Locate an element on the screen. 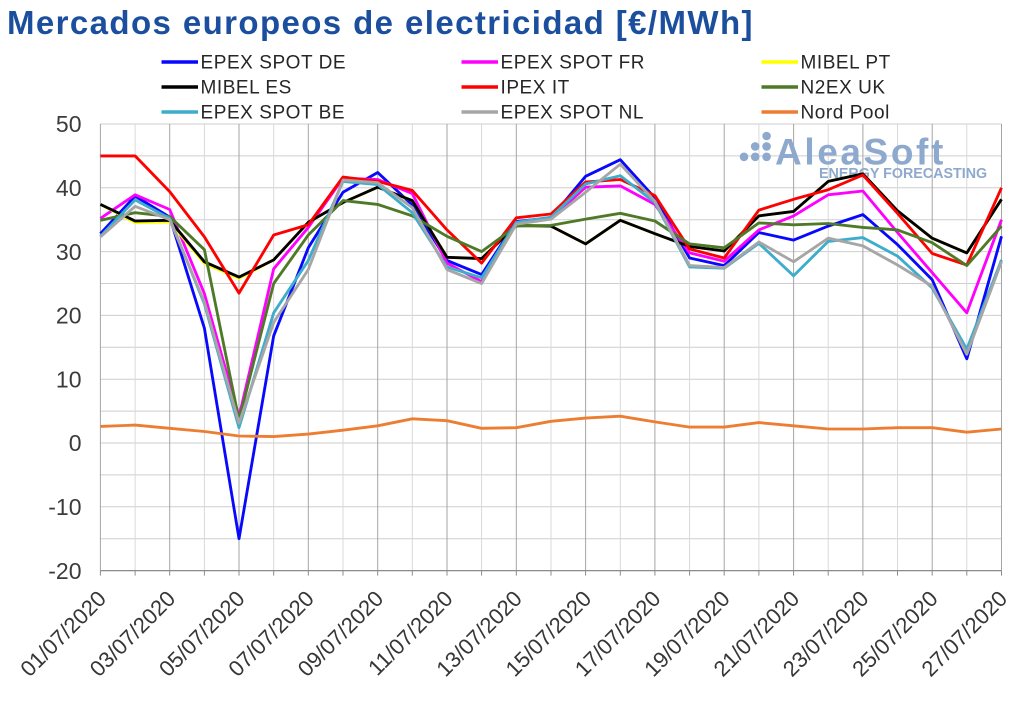 Image resolution: width=1024 pixels, height=707 pixels. svg-text: AleaSoft is located at coordinates (860, 152).